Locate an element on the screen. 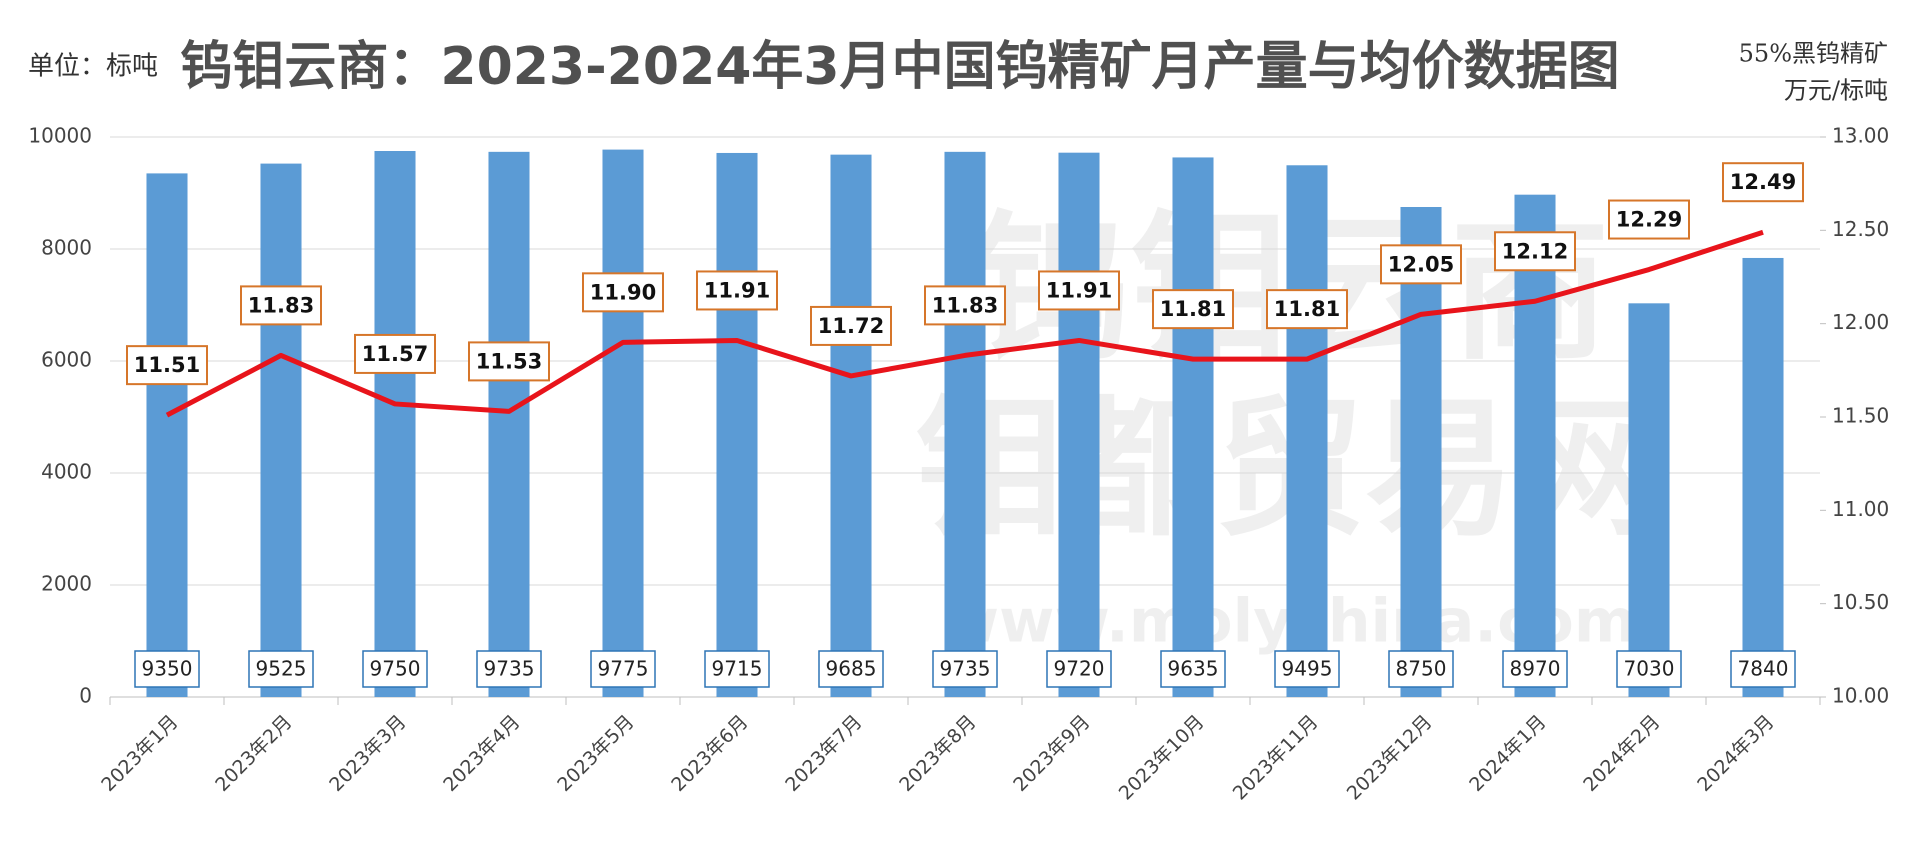 This screenshot has height=841, width=1909. y2-axis-label: 万元/标吨 is located at coordinates (1836, 91).